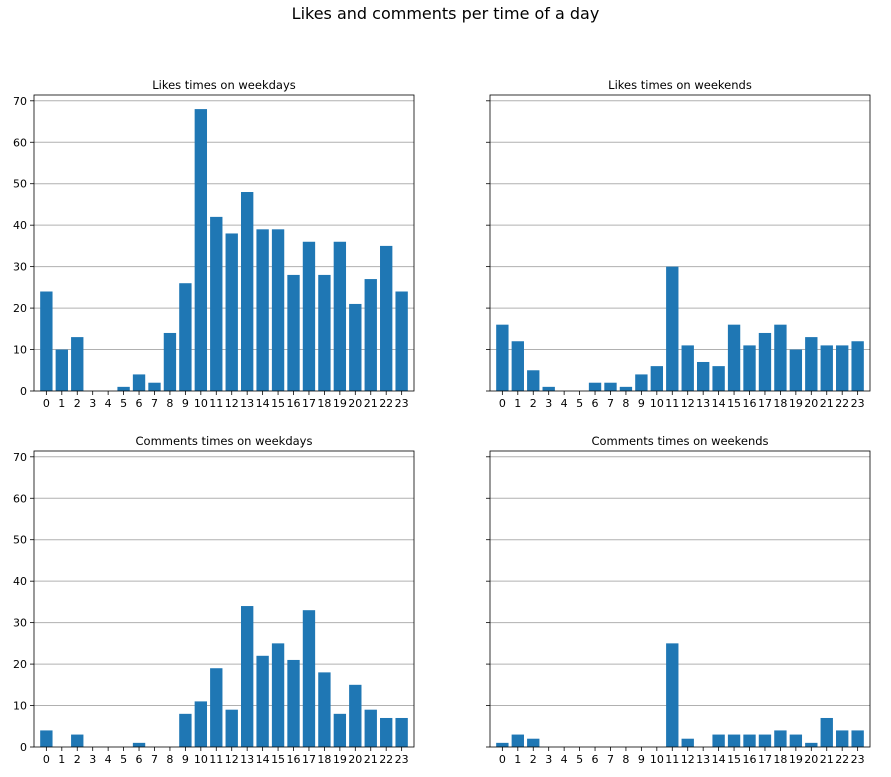 Image resolution: width=891 pixels, height=777 pixels. I want to click on figure-title: Likes and comments per time of a day, so click(445, 13).